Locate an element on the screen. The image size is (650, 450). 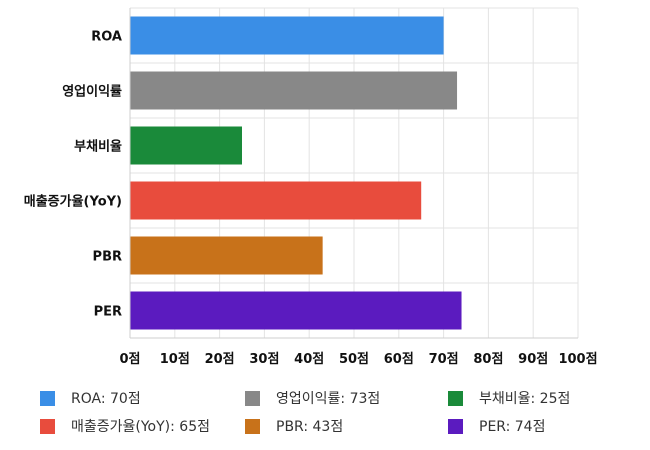
legend-item-per: PER: 74점 is located at coordinates (496, 426).